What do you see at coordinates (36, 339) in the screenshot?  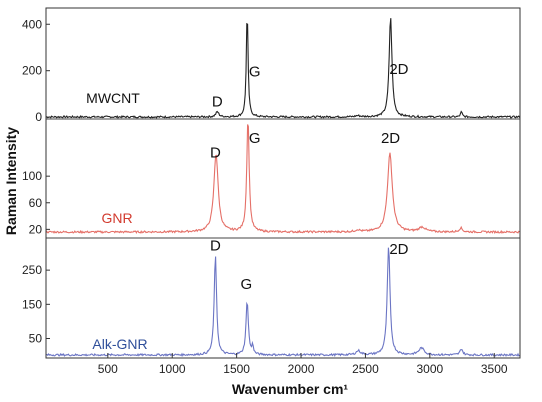 I see `y-tick-label: 50` at bounding box center [36, 339].